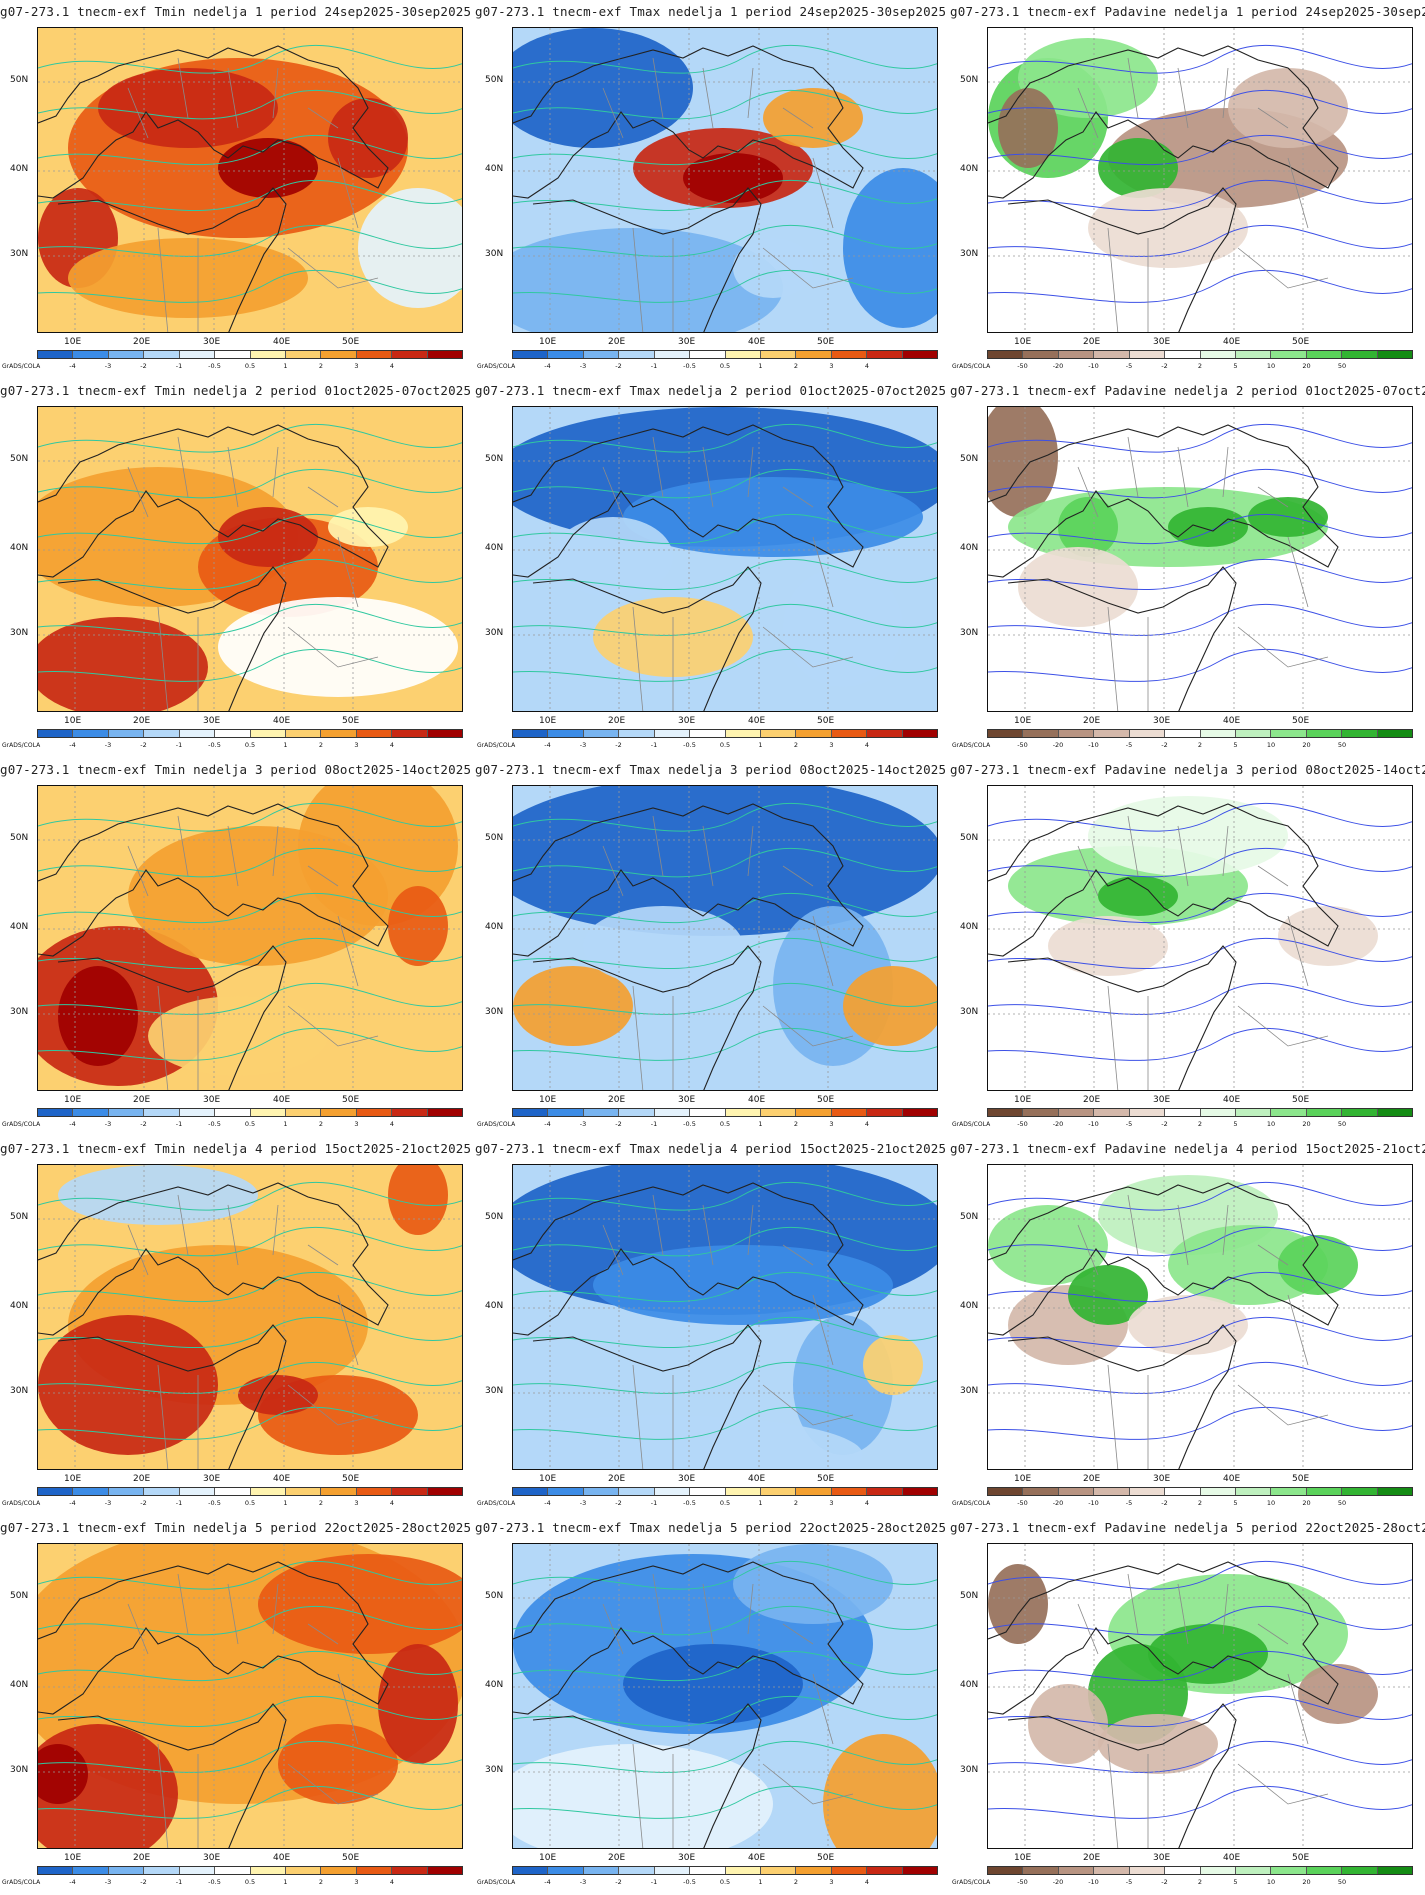 Image resolution: width=1425 pixels, height=1895 pixels. I want to click on colorbar-tick-label: -50, so click(1022, 1124).